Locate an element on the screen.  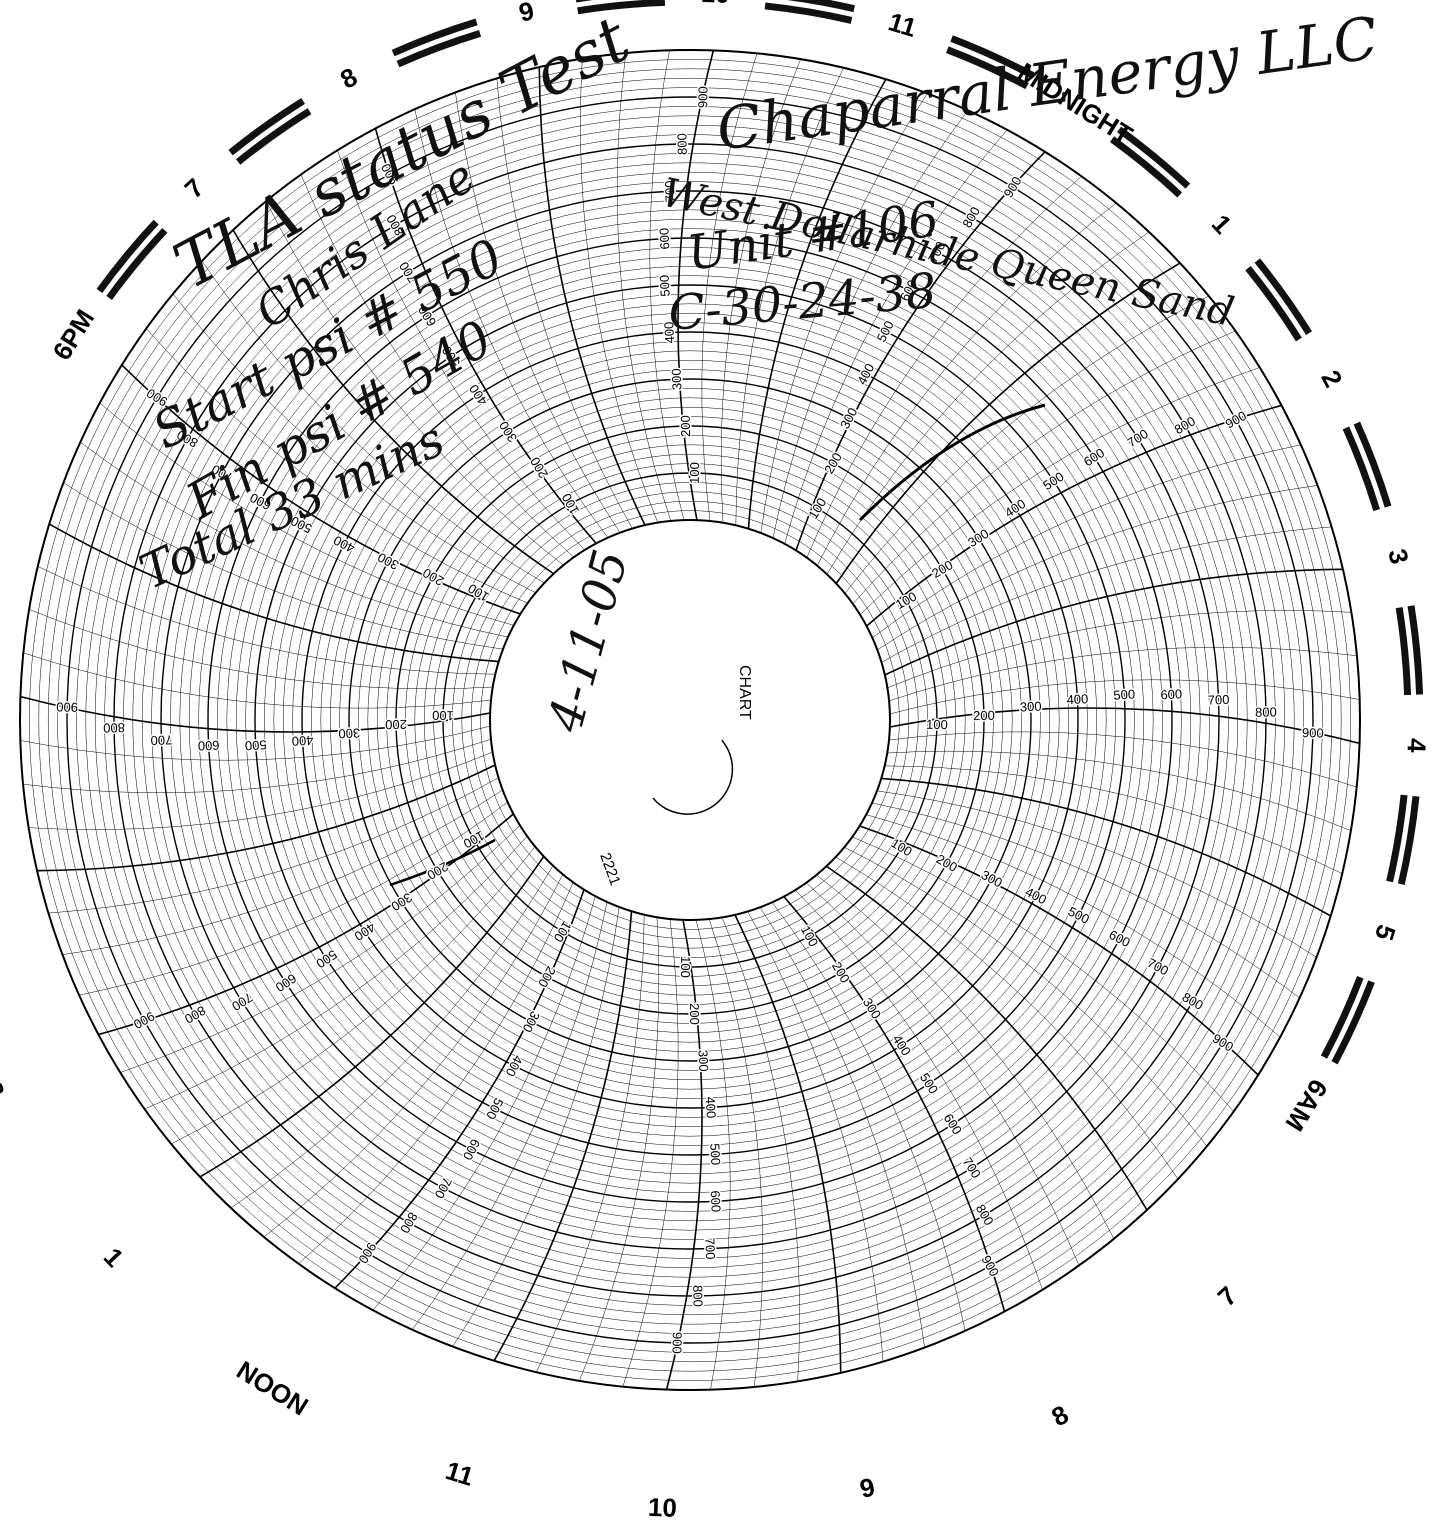
pressure-circle is located at coordinates (690, 720).